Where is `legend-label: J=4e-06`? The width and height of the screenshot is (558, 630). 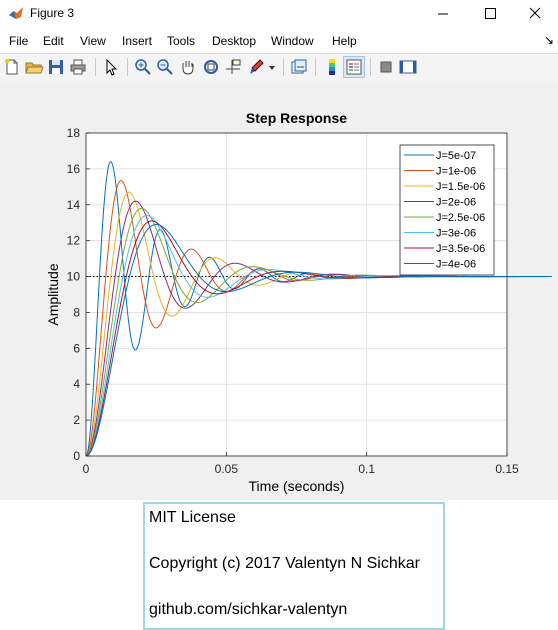
legend-label: J=4e-06 is located at coordinates (456, 265).